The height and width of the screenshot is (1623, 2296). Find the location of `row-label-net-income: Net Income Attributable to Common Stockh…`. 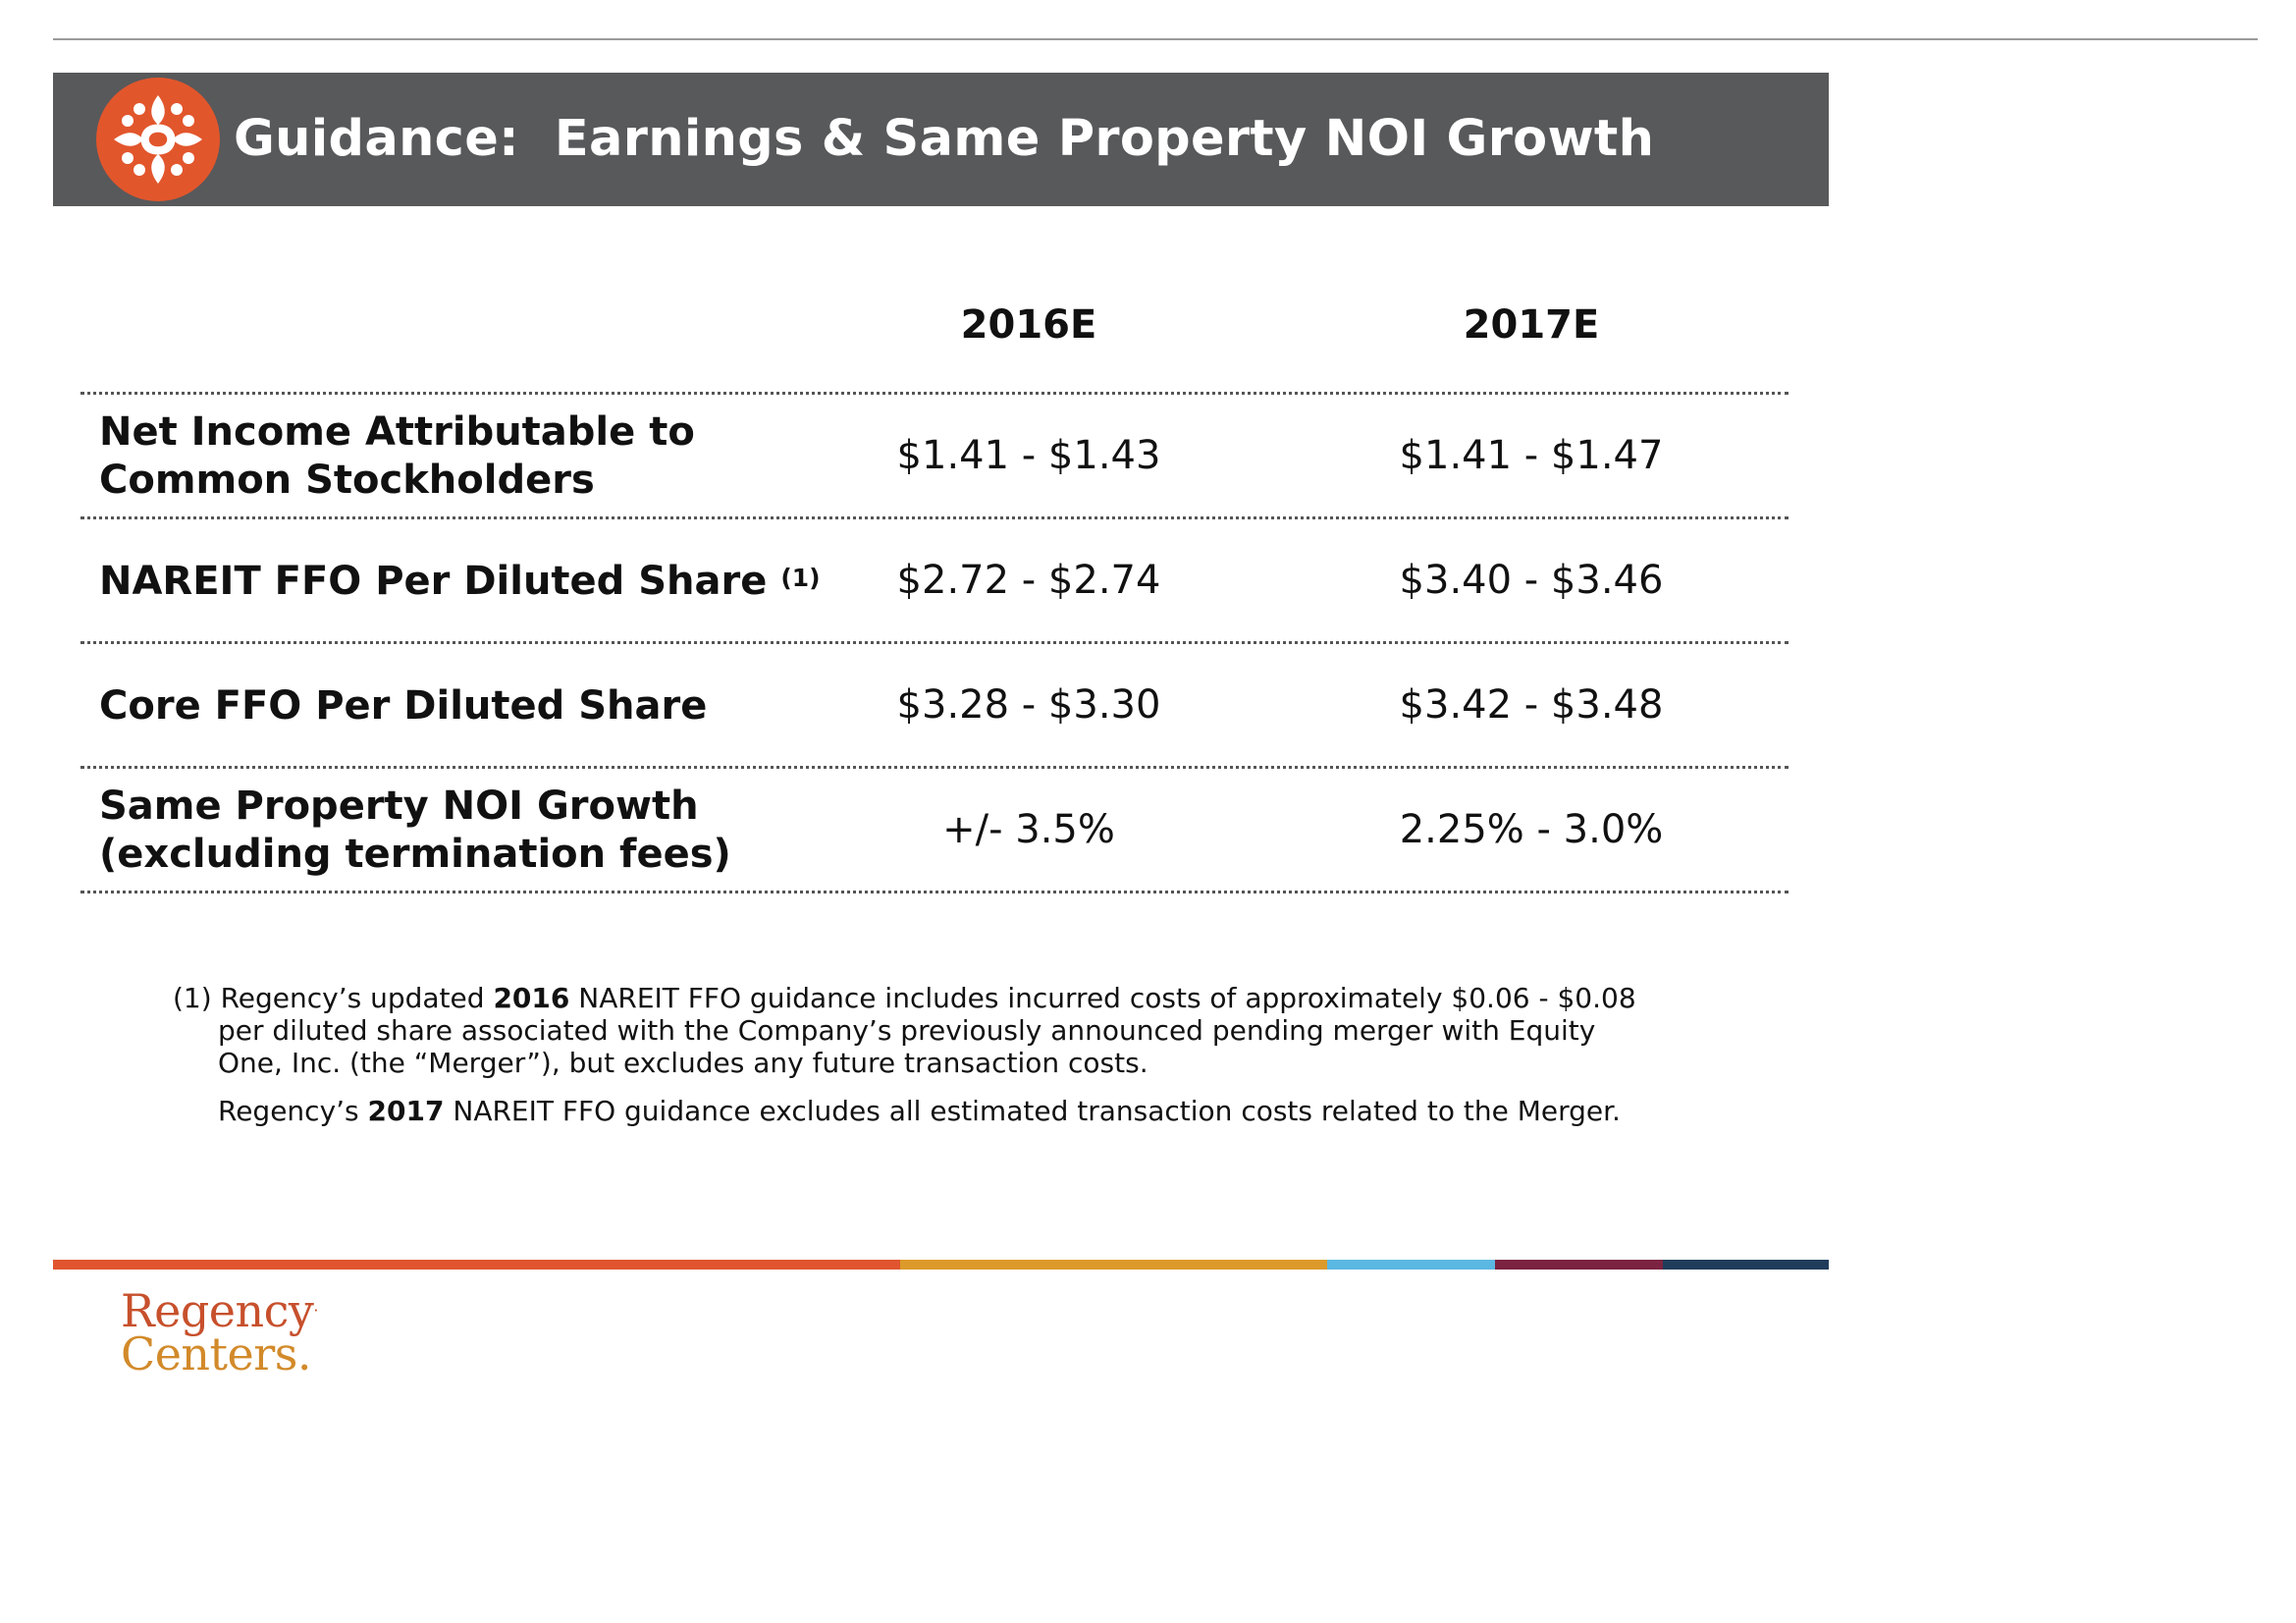

row-label-net-income: Net Income Attributable to Common Stockh… is located at coordinates (397, 456).